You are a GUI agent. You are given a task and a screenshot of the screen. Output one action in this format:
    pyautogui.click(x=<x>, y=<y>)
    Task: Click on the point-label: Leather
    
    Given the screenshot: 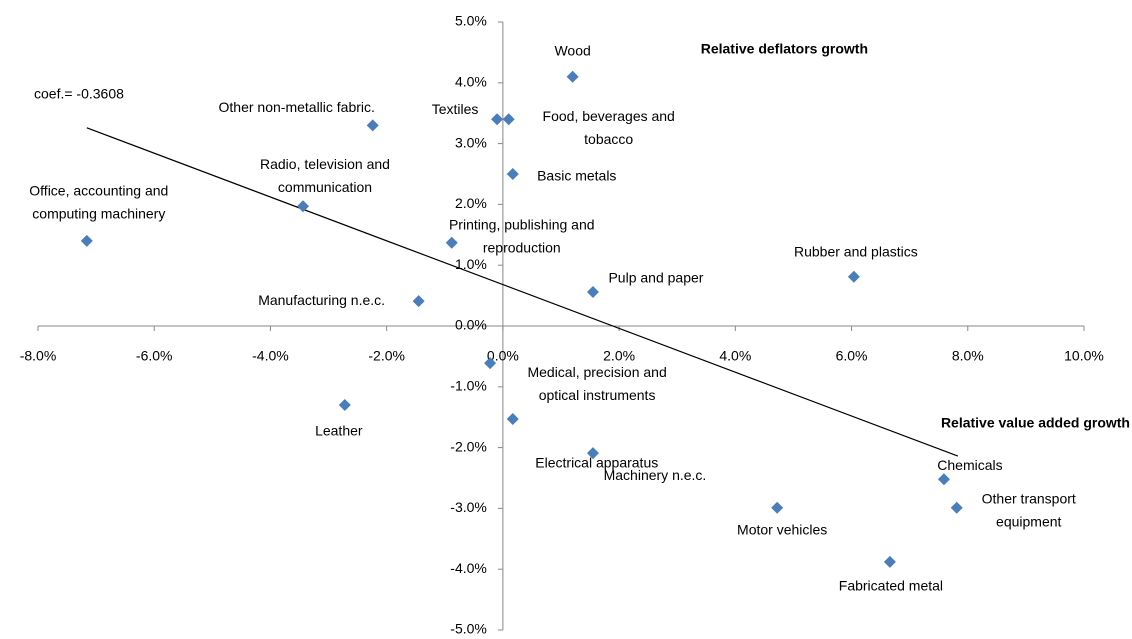 What is the action you would take?
    pyautogui.click(x=339, y=431)
    